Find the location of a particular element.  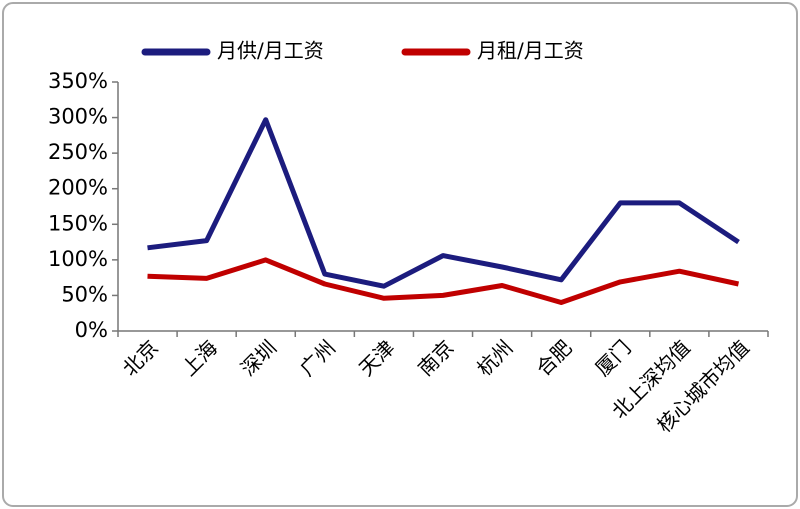

y-tick-label: 0% is located at coordinates (91, 330).